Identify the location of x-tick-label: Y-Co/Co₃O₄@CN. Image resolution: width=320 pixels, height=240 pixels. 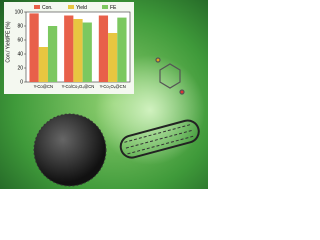
(78, 86).